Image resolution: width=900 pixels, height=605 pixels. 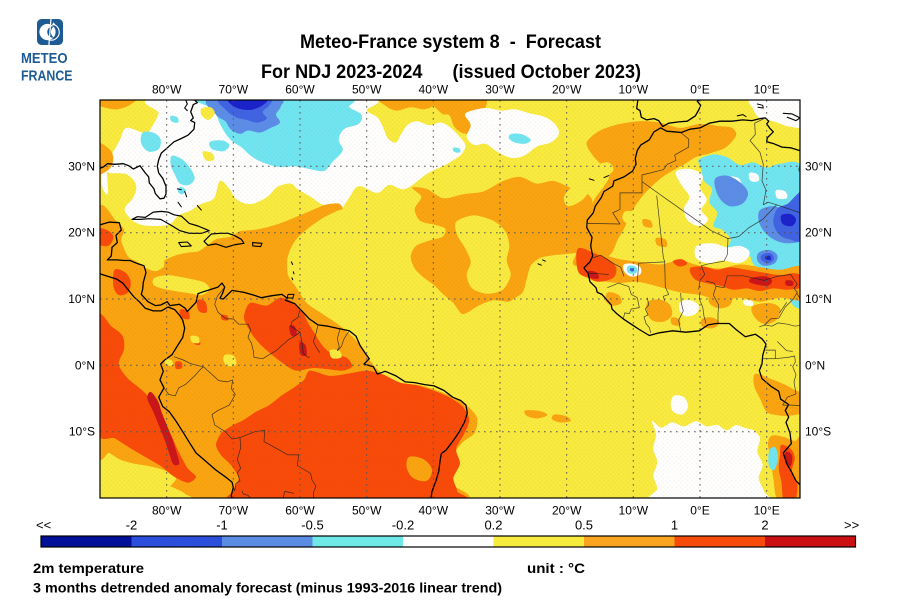 I want to click on svg-text: 2, so click(x=764, y=525).